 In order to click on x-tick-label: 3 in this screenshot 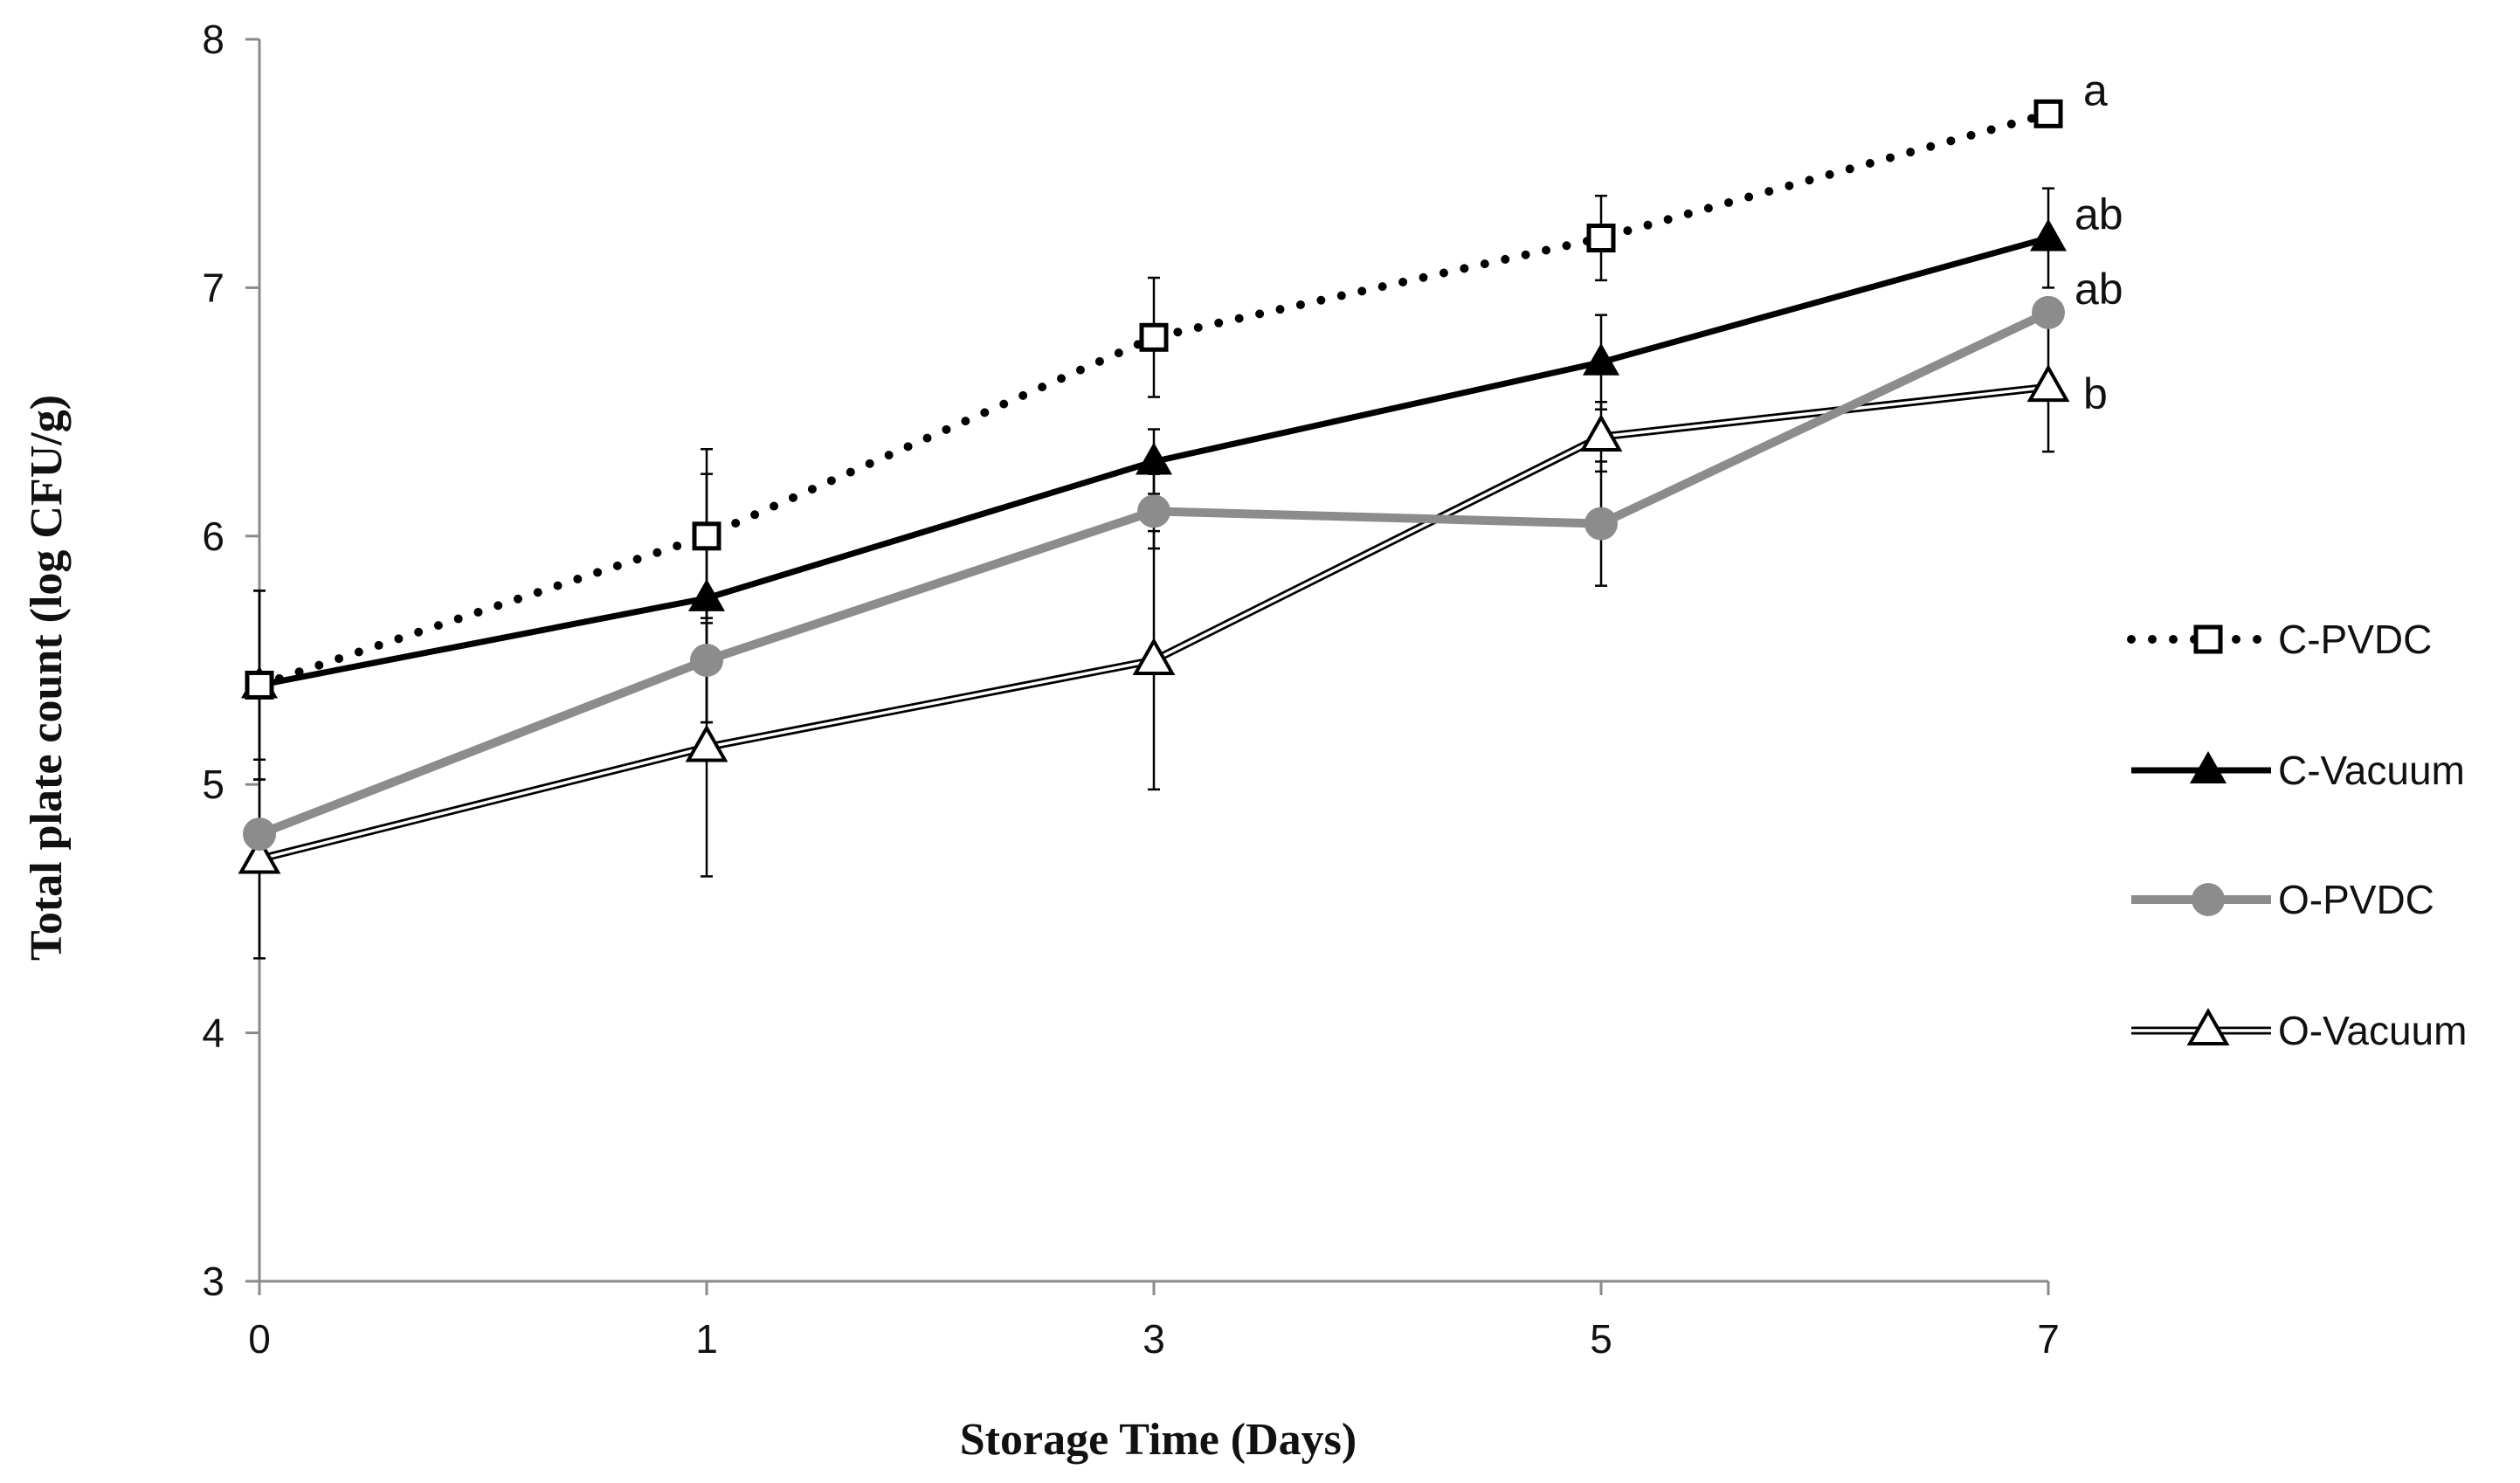, I will do `click(1154, 1339)`.